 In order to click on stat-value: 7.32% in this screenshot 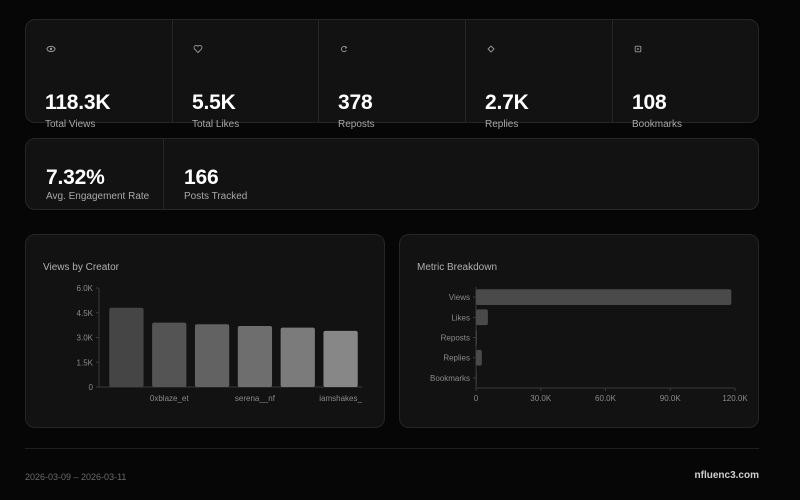, I will do `click(75, 177)`.